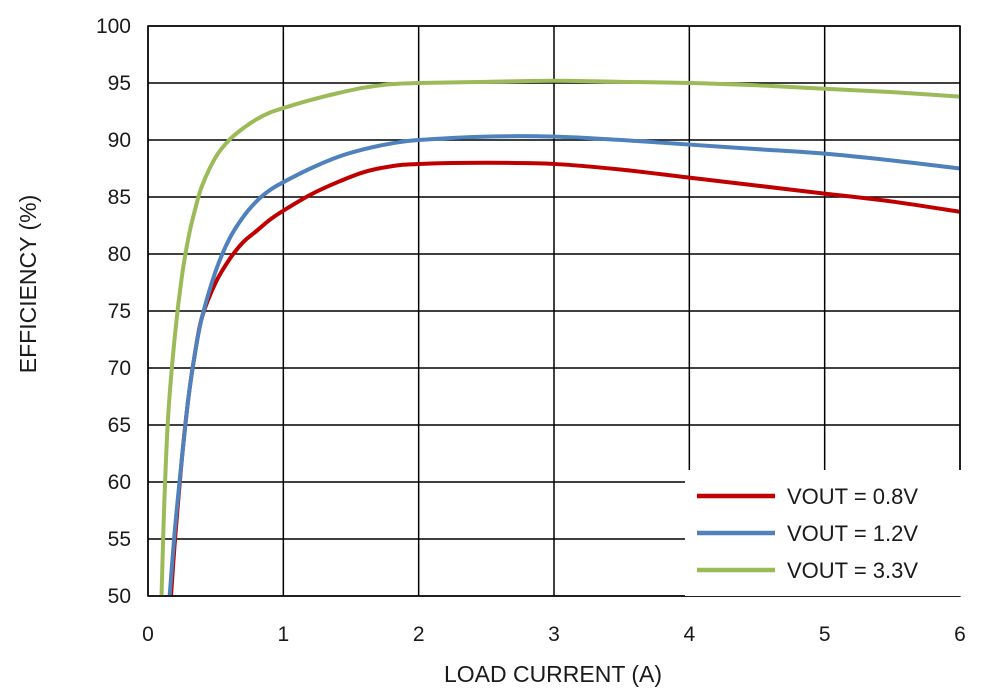  I want to click on legend: VOUT = 0.8V VOUT = 1.2V VOUT = 3.3V, so click(823, 533).